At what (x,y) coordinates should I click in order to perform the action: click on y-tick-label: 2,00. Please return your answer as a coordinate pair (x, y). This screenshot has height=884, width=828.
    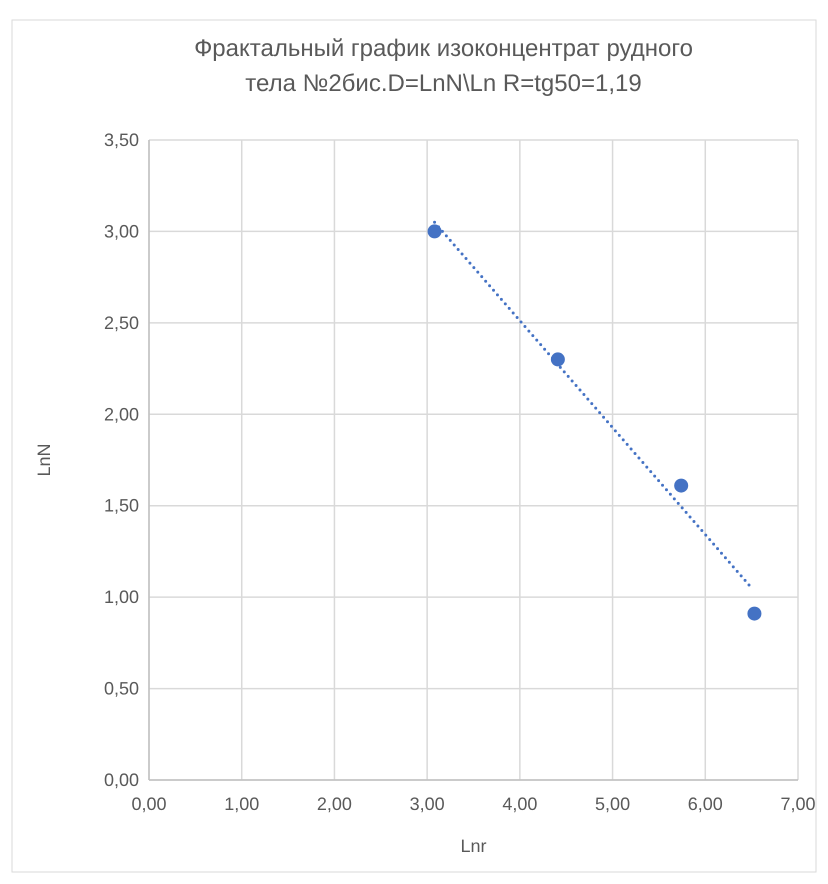
    Looking at the image, I should click on (121, 414).